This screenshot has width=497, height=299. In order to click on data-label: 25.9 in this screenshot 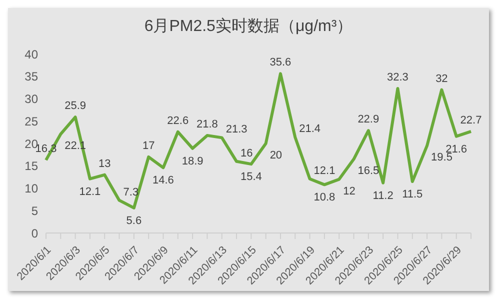, I will do `click(75, 106)`.